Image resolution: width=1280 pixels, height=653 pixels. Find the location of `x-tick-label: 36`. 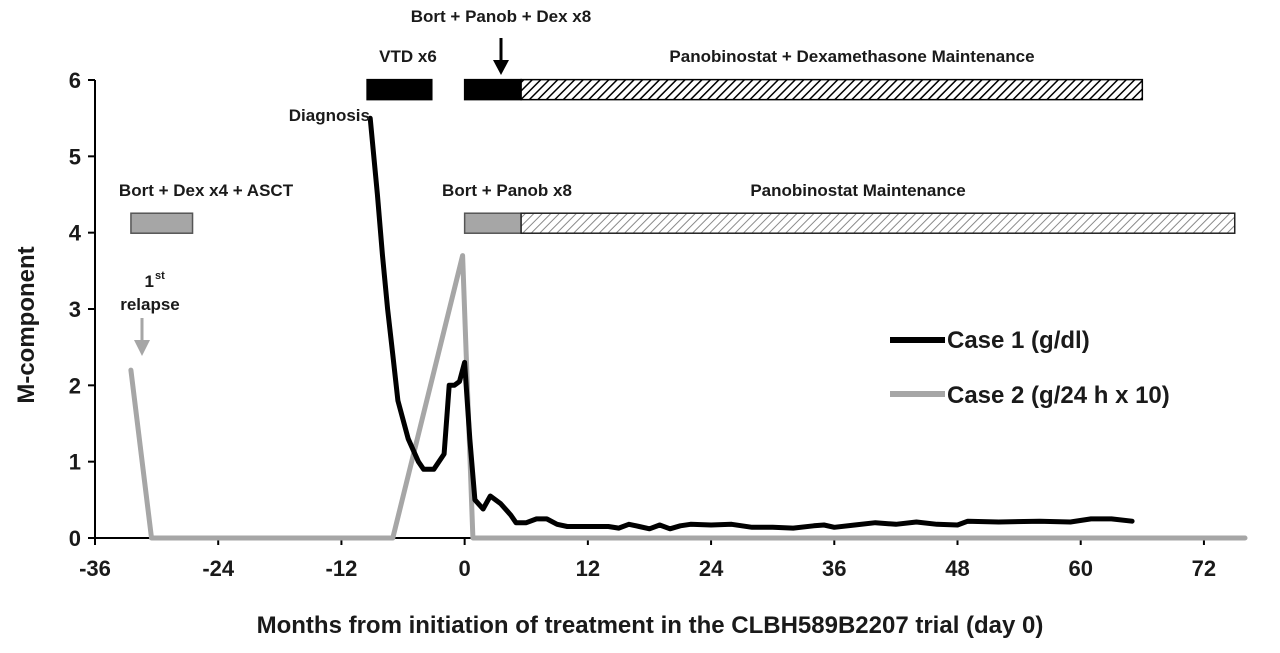

x-tick-label: 36 is located at coordinates (834, 568).